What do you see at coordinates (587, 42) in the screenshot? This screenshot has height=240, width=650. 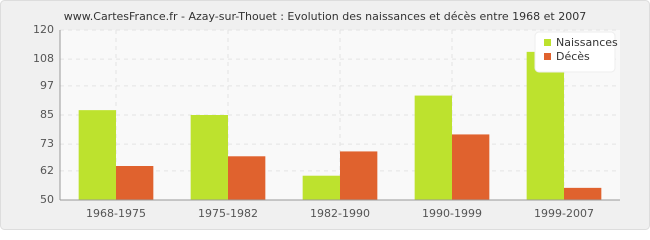 I see `legend-label: Naissances` at bounding box center [587, 42].